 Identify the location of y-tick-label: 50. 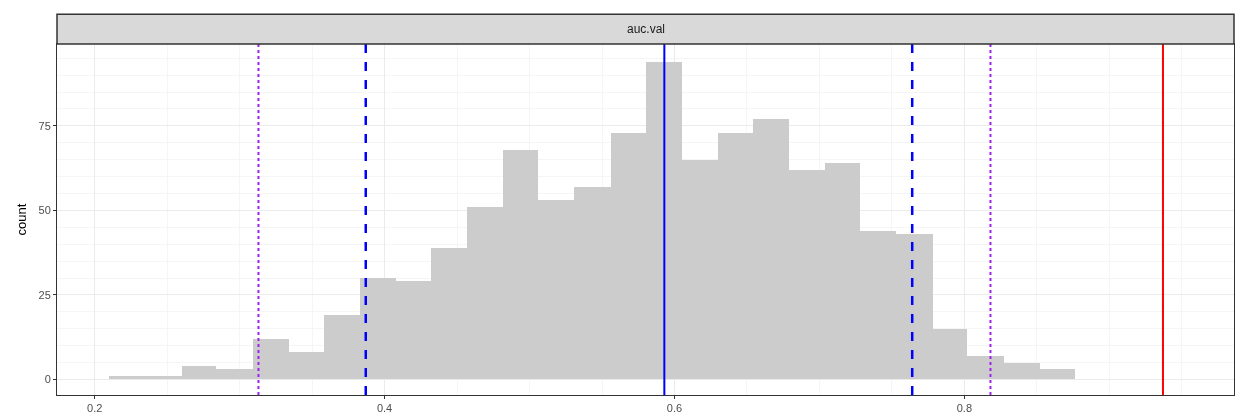
(44, 210).